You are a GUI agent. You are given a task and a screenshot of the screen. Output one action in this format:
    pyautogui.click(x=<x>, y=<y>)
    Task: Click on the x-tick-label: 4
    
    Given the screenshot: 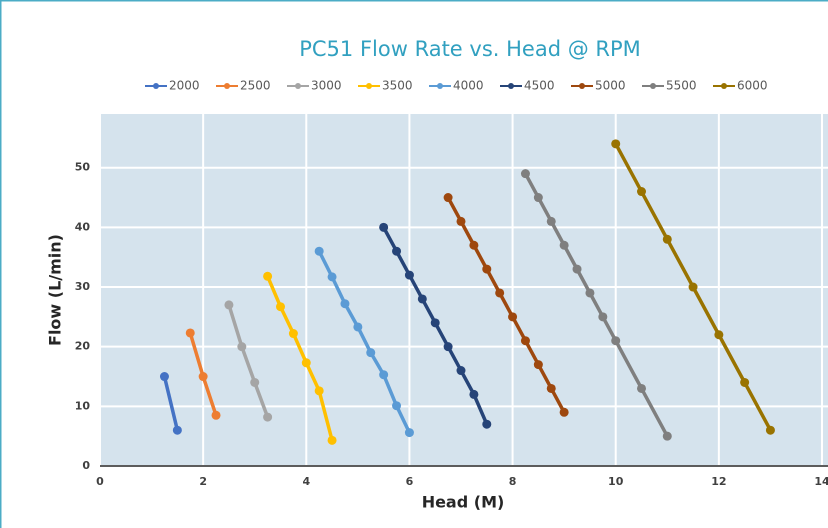 What is the action you would take?
    pyautogui.click(x=306, y=481)
    